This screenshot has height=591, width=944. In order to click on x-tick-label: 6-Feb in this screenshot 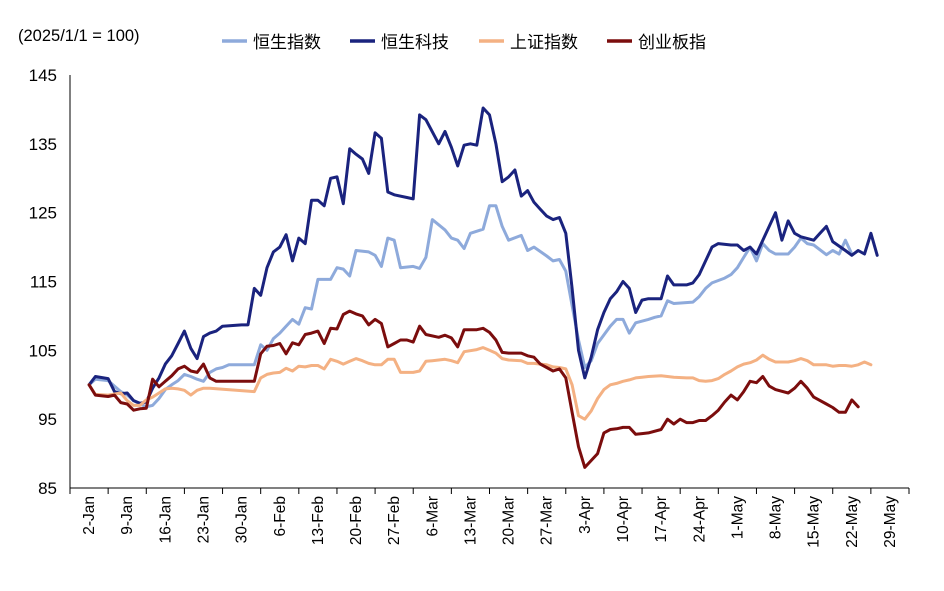, I will do `click(280, 516)`.